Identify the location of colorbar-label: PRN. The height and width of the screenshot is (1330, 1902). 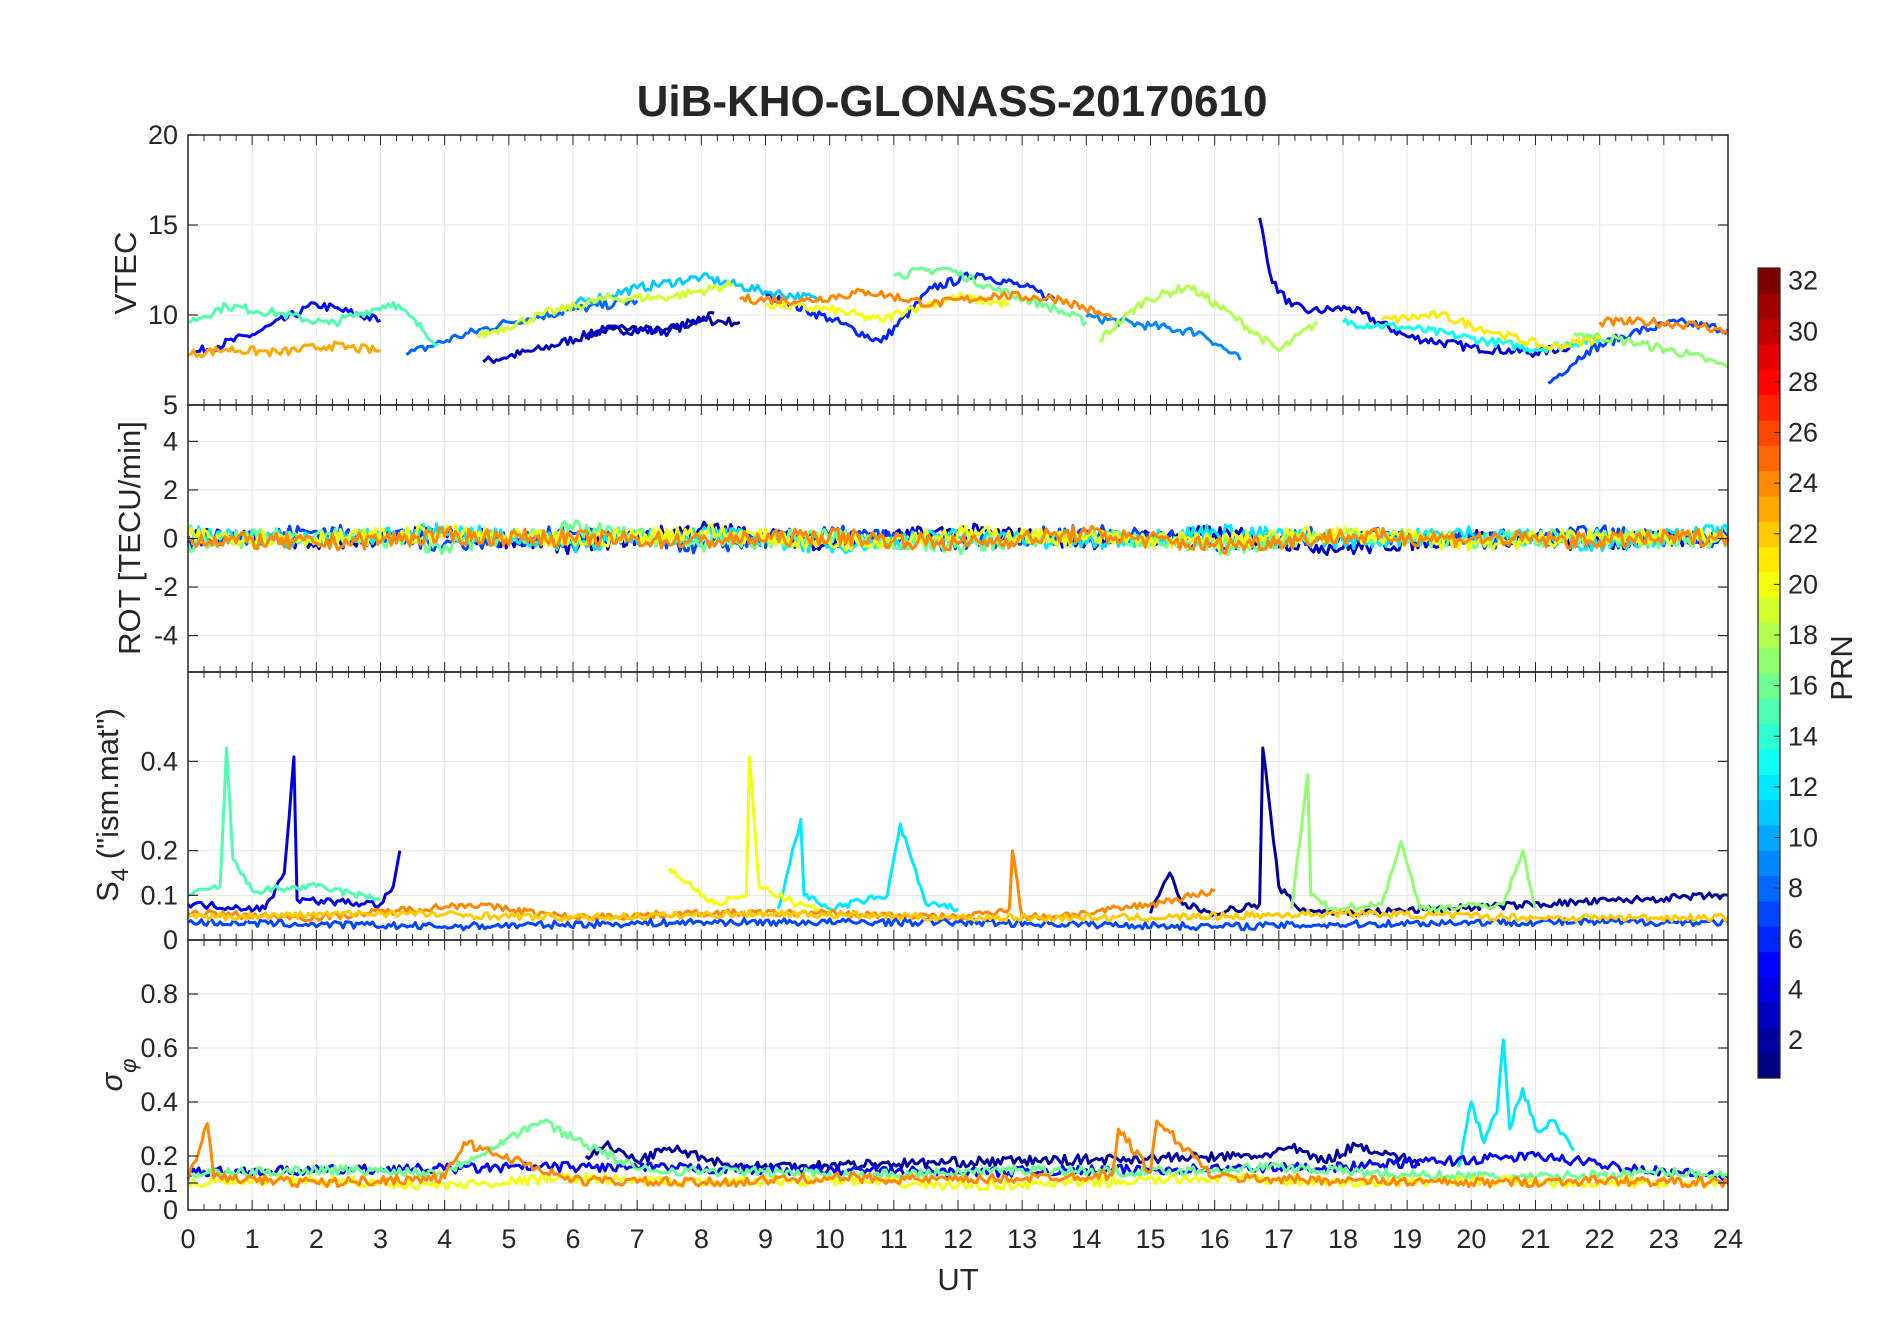
(1841, 667).